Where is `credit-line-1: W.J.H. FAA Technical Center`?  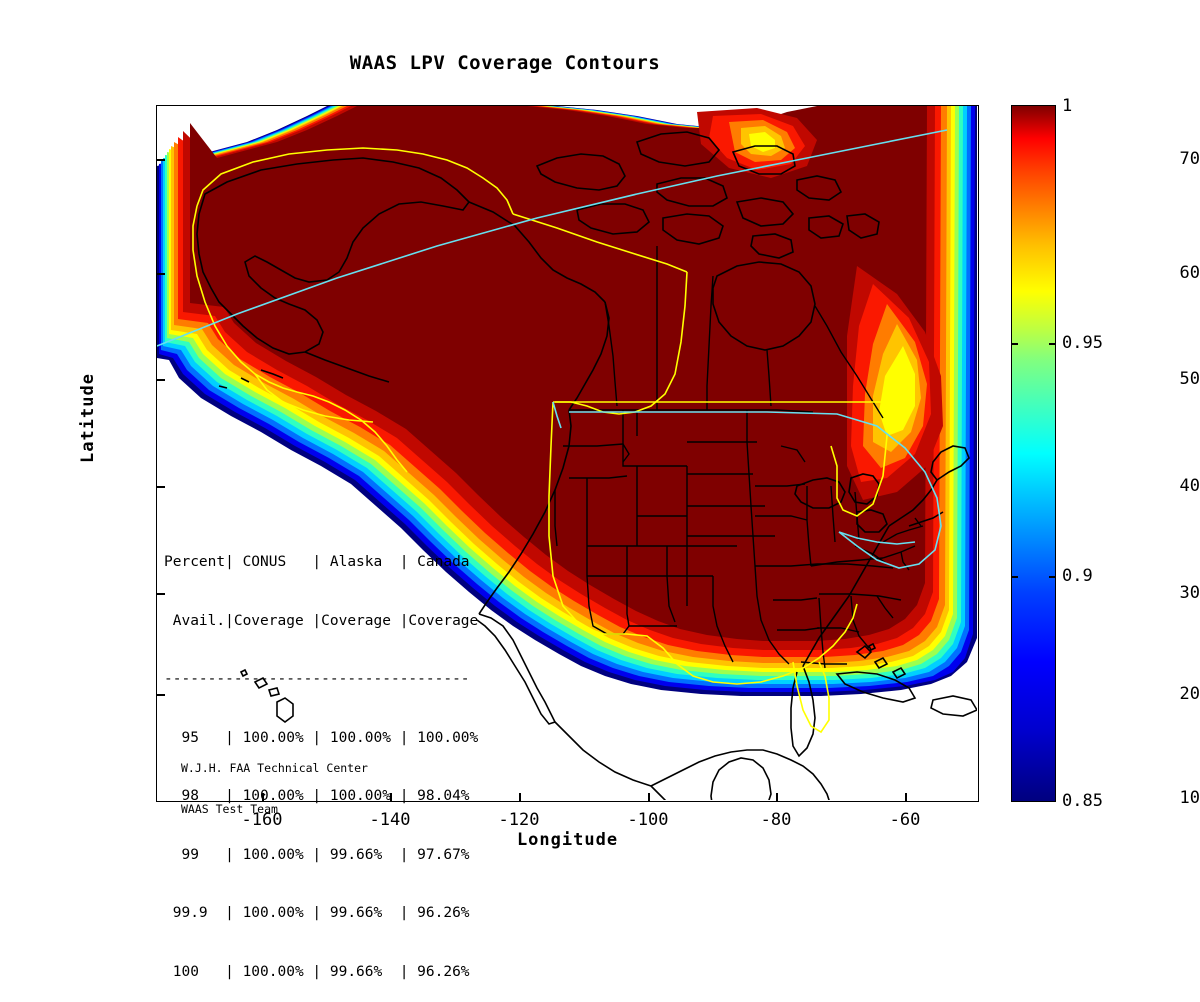 credit-line-1: W.J.H. FAA Technical Center is located at coordinates (274, 768).